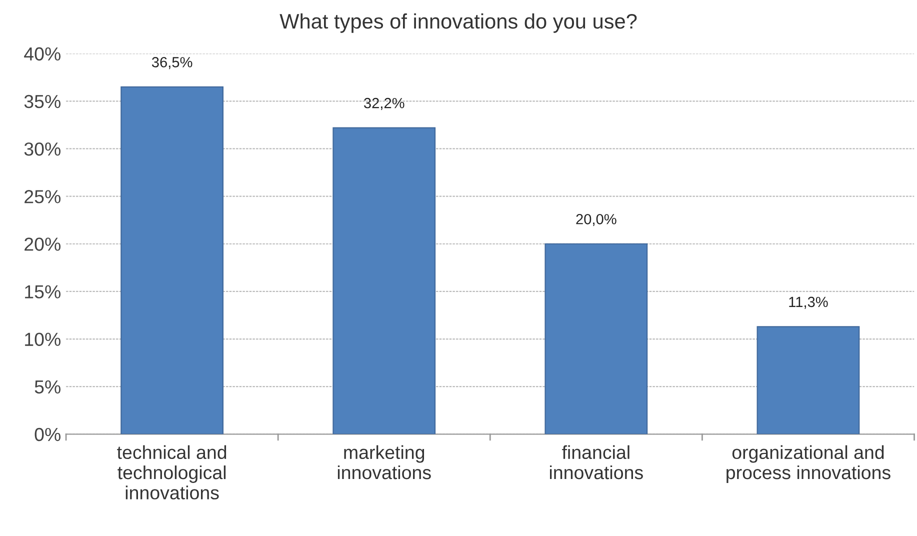  Describe the element at coordinates (808, 302) in the screenshot. I see `data-label: 11,3%` at that location.